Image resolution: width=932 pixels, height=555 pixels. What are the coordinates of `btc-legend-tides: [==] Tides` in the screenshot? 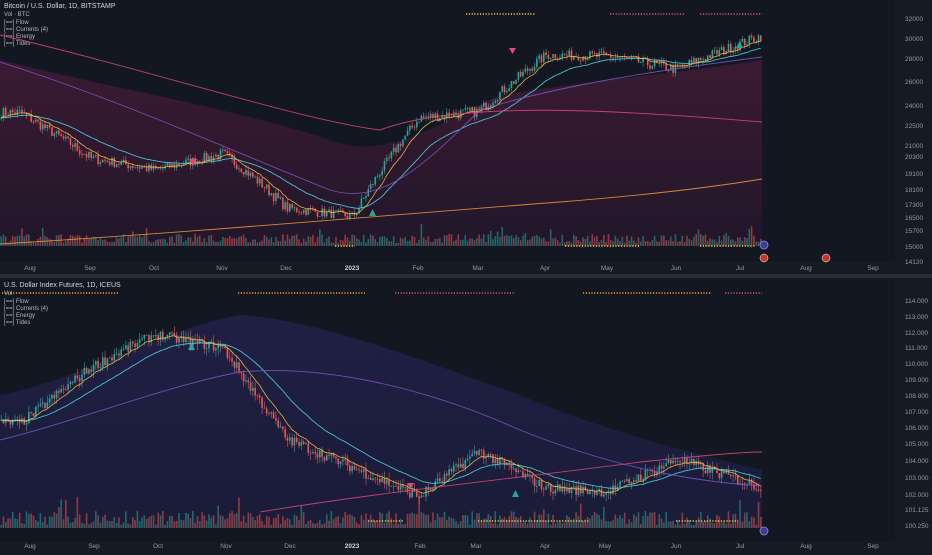 It's located at (17, 44).